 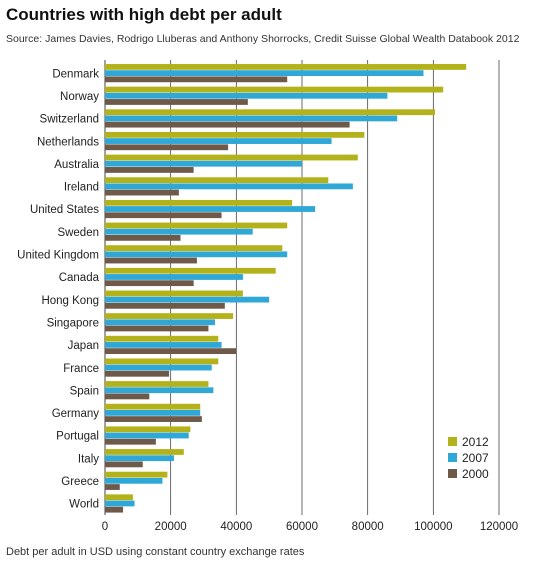 I want to click on x-tick-label-120000: 120000, so click(x=499, y=527).